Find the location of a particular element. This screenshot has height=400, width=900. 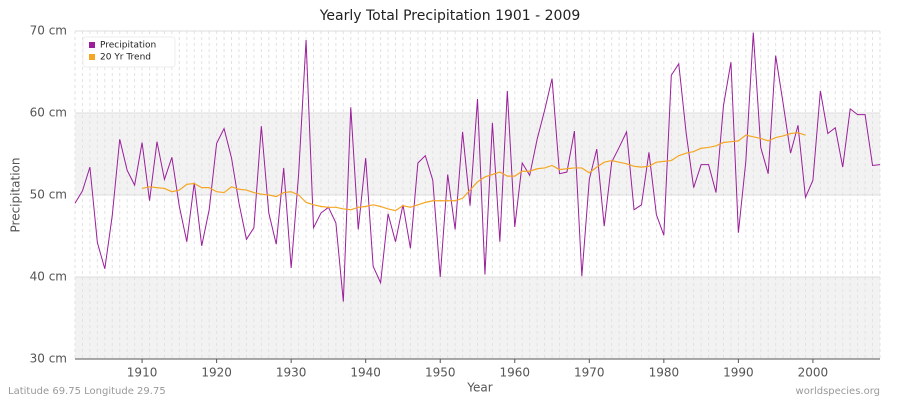

x-tick-label: 1990 is located at coordinates (738, 373).